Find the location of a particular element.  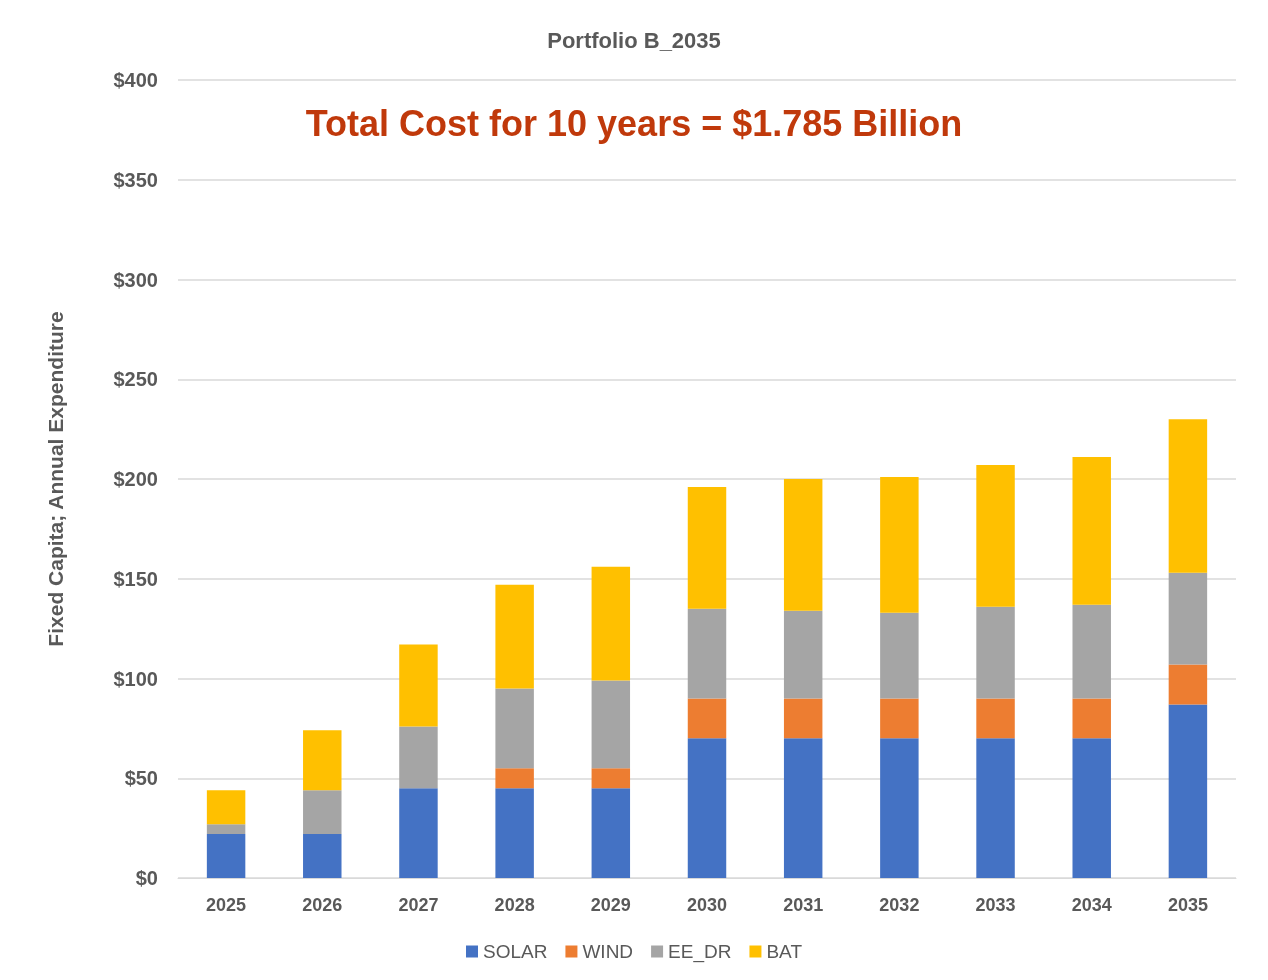

legend-label: EE_DR is located at coordinates (700, 952).